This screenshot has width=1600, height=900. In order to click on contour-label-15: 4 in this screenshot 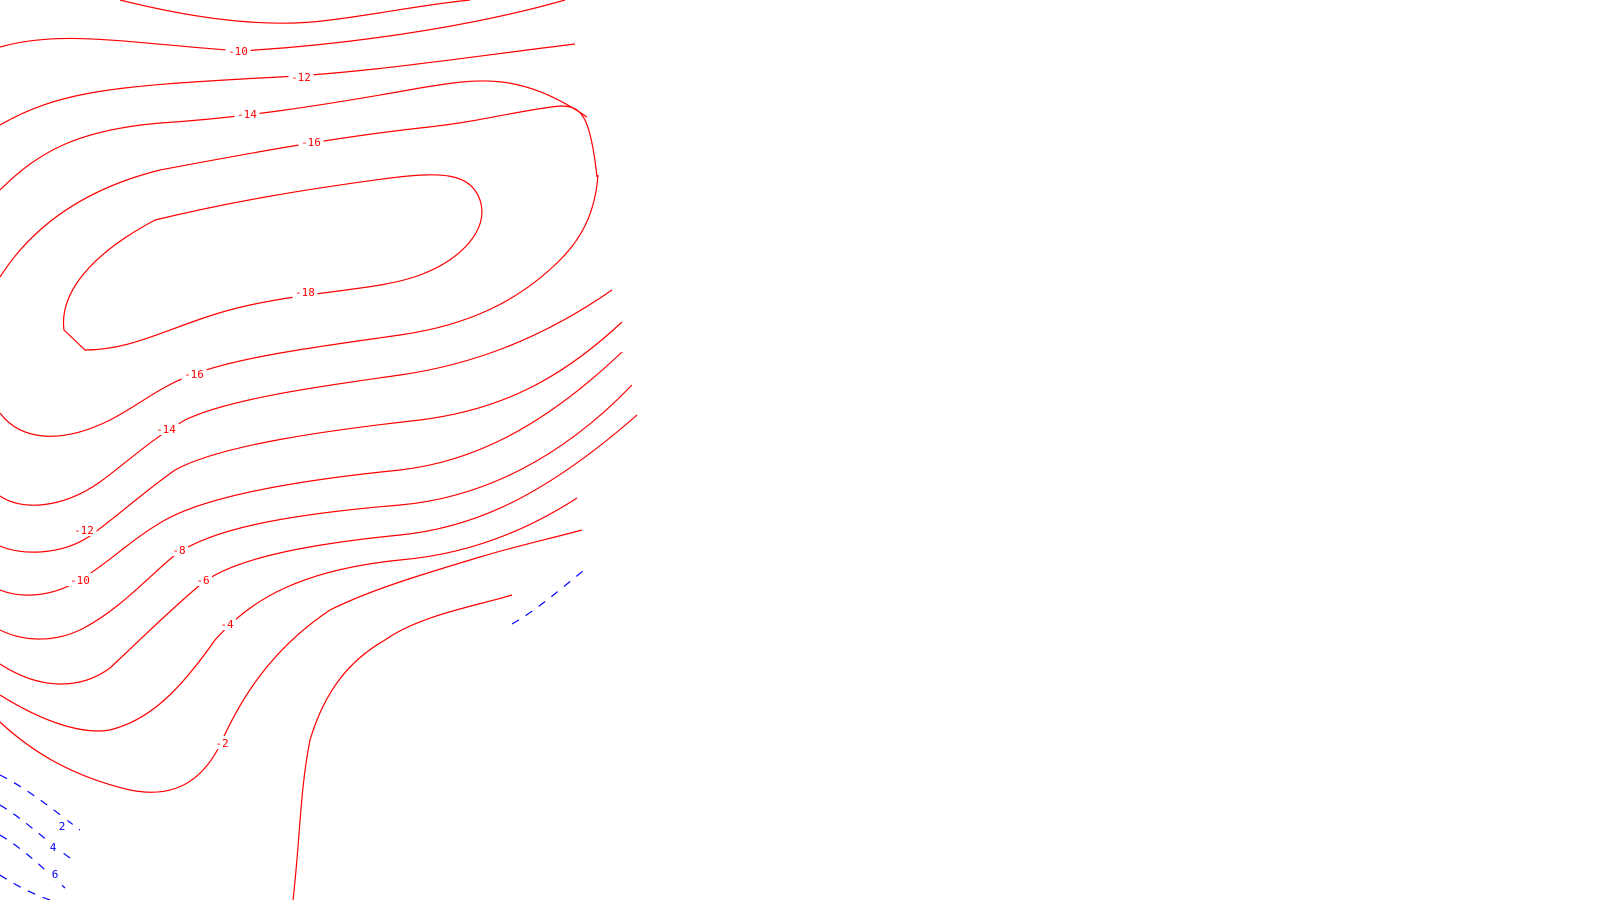, I will do `click(53, 847)`.